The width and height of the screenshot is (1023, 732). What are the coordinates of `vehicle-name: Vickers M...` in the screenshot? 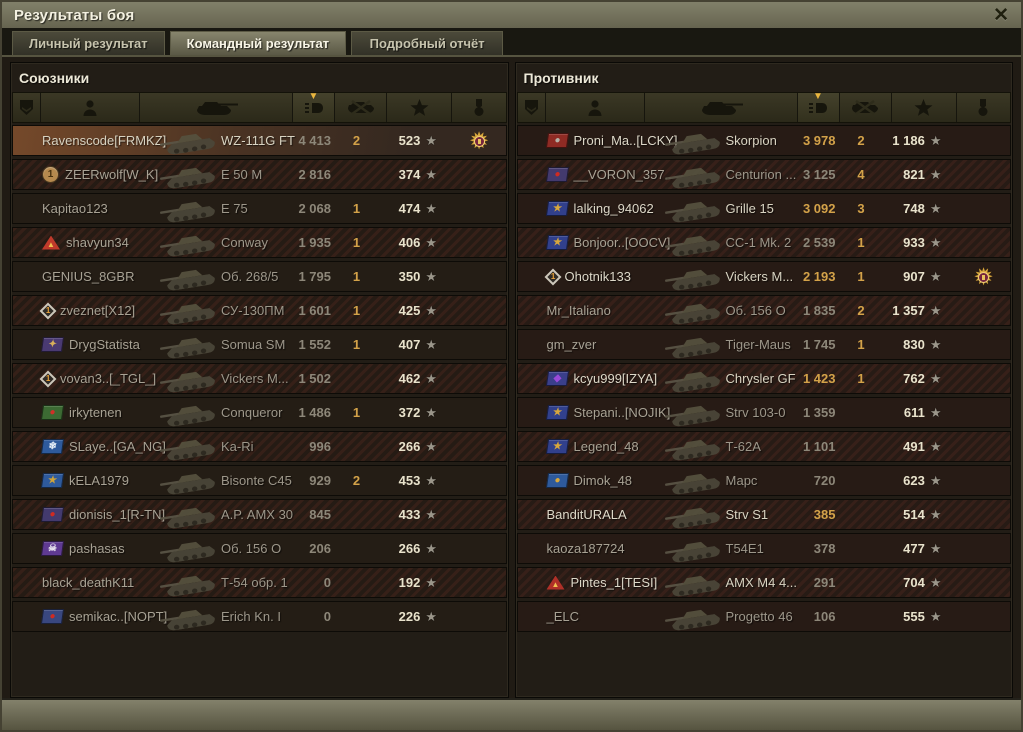 It's located at (255, 378).